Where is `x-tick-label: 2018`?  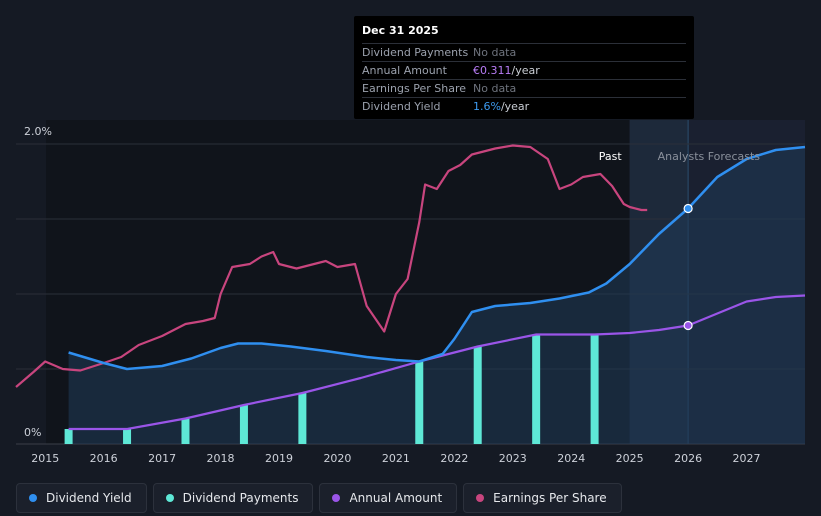
x-tick-label: 2018 is located at coordinates (221, 458).